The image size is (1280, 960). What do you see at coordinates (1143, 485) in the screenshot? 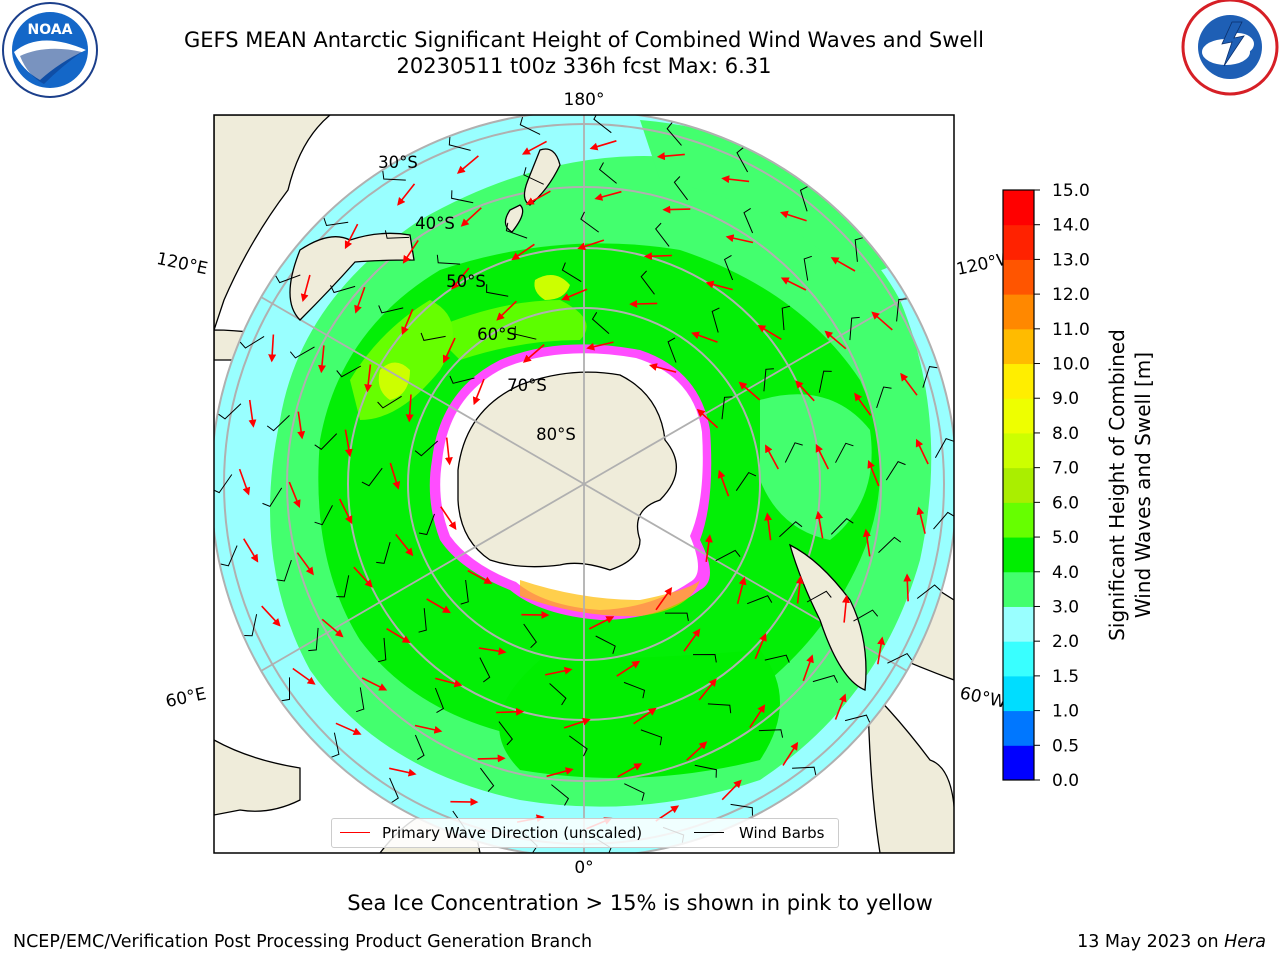
I see `colorbar-label-line2: Wind Waves and Swell [m]` at bounding box center [1143, 485].